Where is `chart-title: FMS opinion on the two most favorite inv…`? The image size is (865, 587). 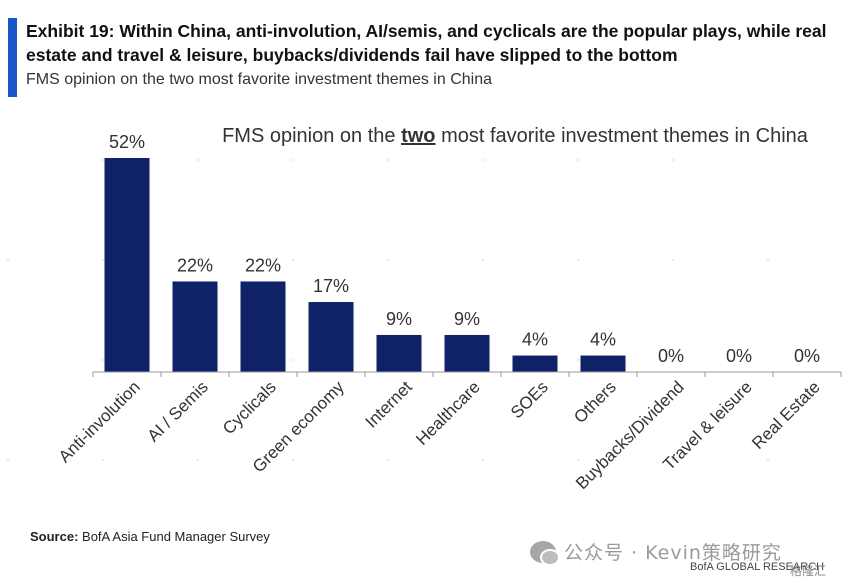 chart-title: FMS opinion on the two most favorite inv… is located at coordinates (515, 136).